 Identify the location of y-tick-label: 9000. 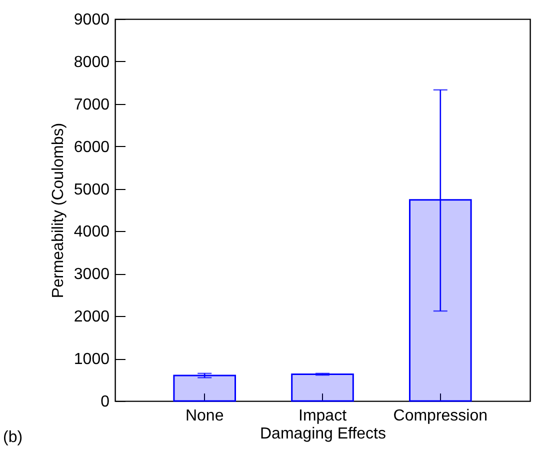
(92, 20).